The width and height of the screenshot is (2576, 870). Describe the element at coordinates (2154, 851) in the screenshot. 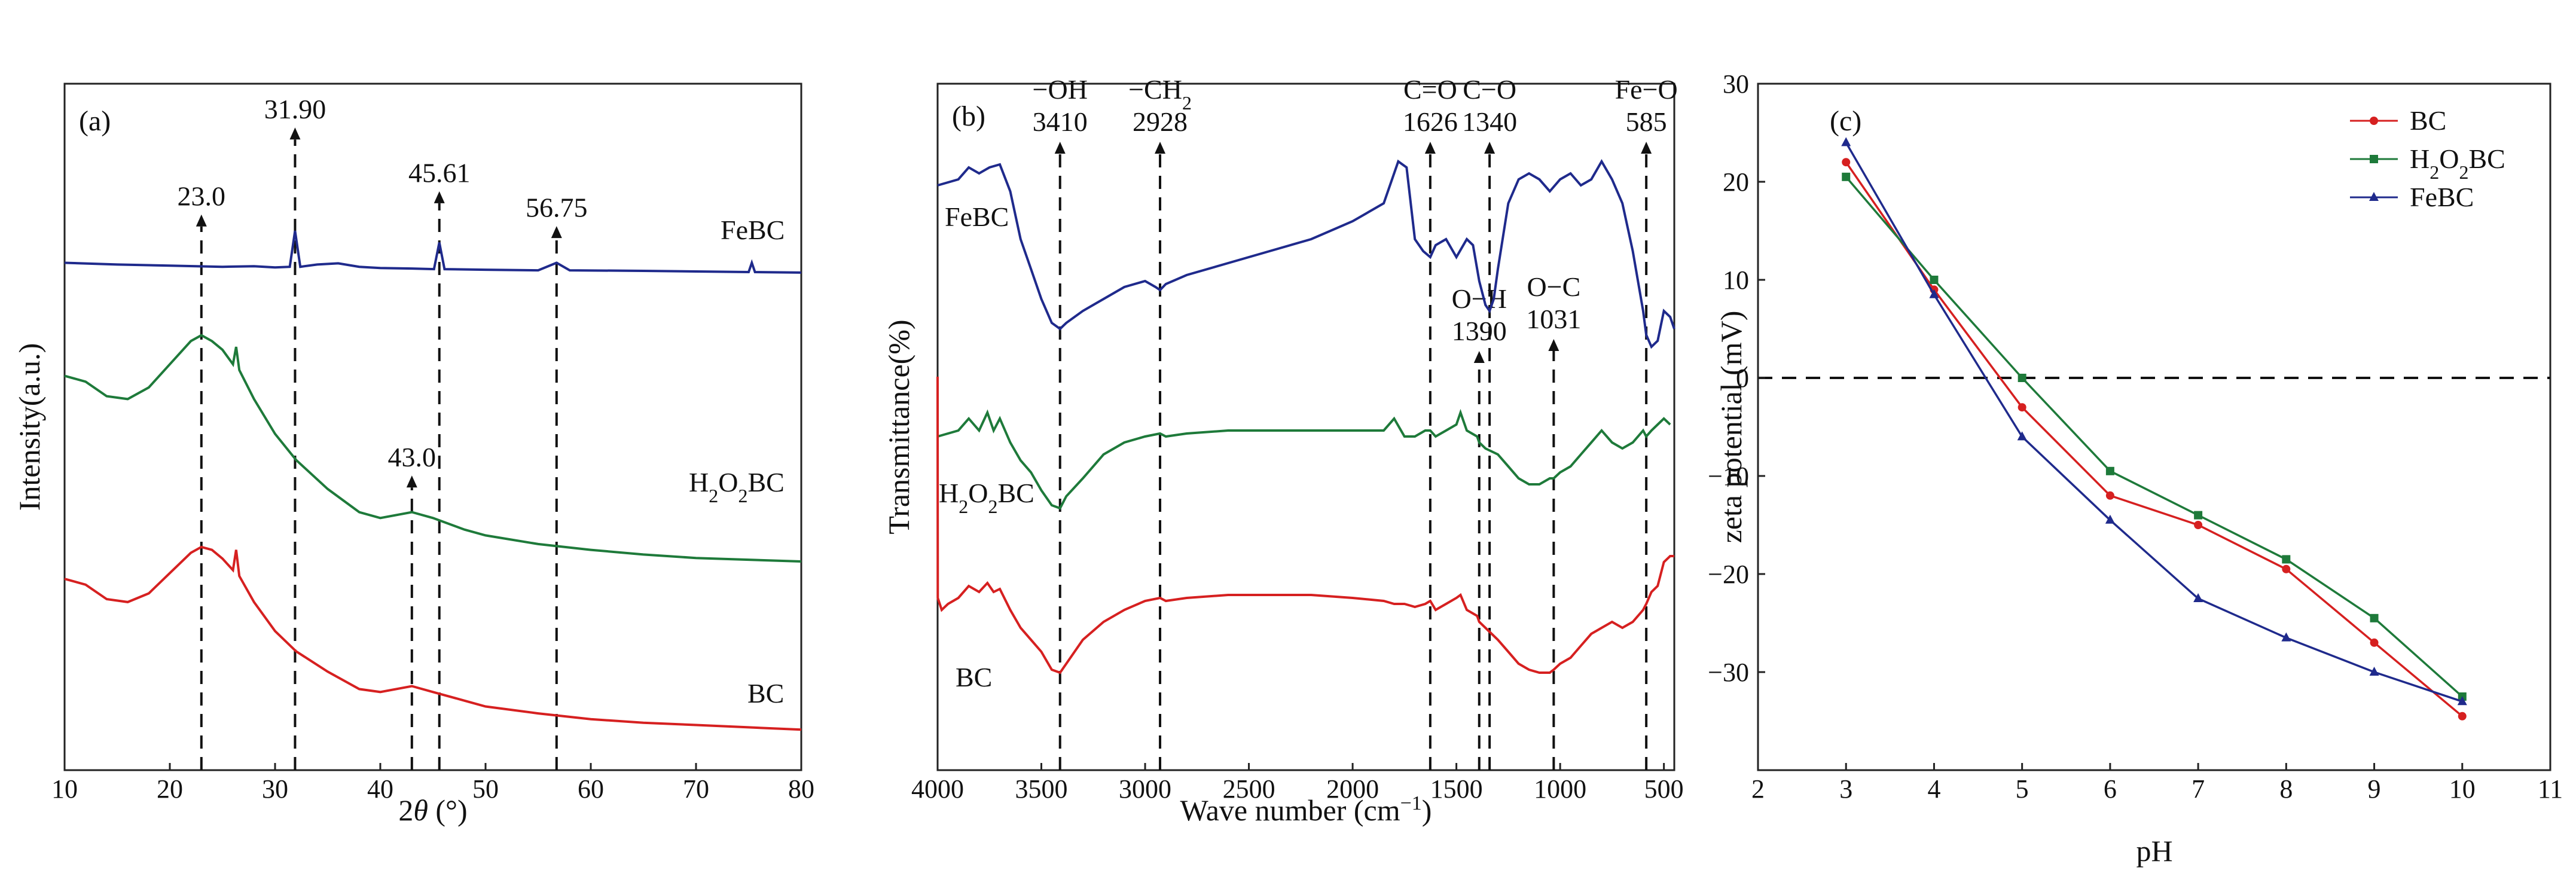

I see `panel-c-x-label: pH` at that location.